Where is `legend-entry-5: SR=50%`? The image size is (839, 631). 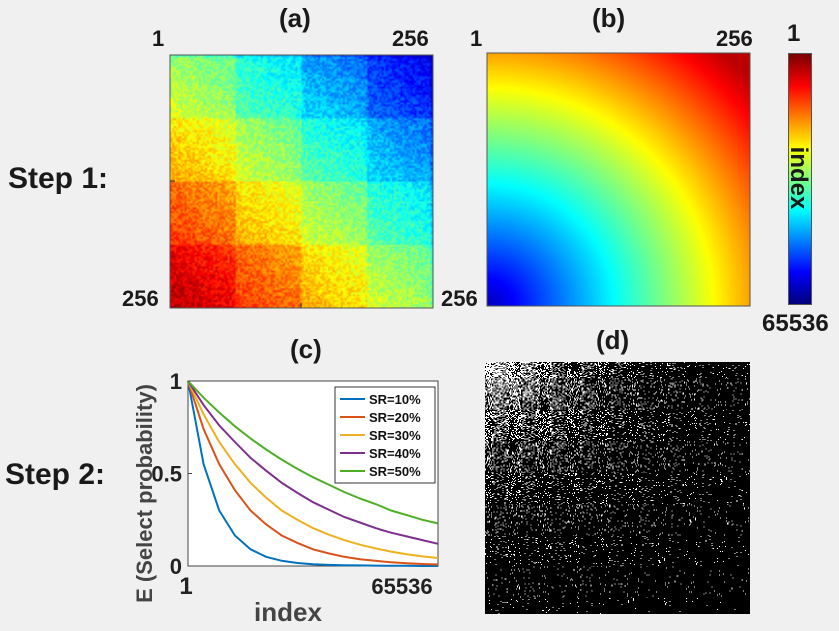 legend-entry-5: SR=50% is located at coordinates (395, 471).